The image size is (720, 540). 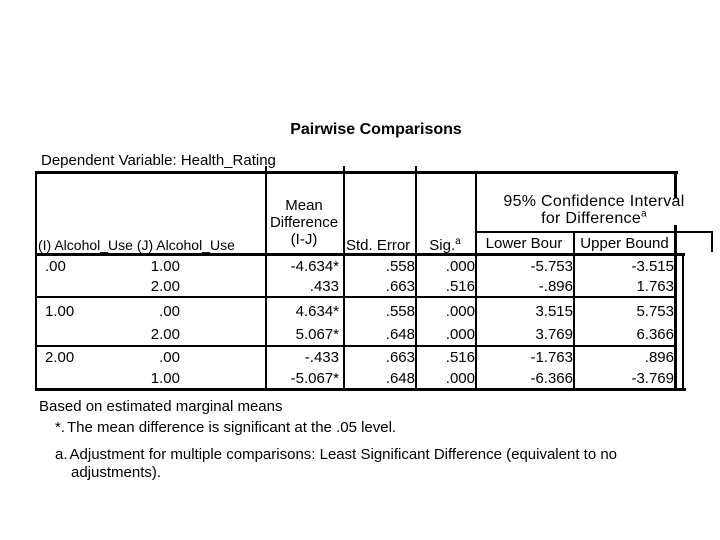 What do you see at coordinates (356, 172) in the screenshot?
I see `table-border-top` at bounding box center [356, 172].